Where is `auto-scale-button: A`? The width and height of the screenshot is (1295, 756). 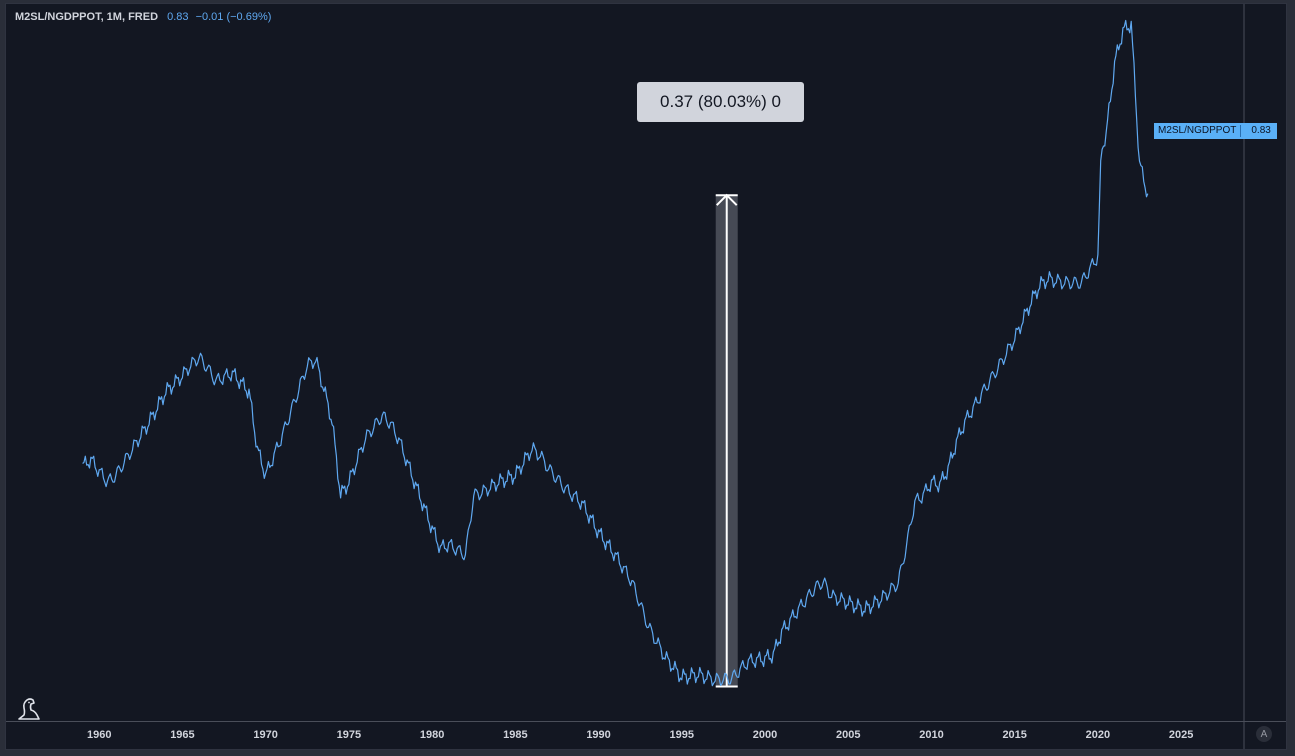 auto-scale-button: A is located at coordinates (1264, 734).